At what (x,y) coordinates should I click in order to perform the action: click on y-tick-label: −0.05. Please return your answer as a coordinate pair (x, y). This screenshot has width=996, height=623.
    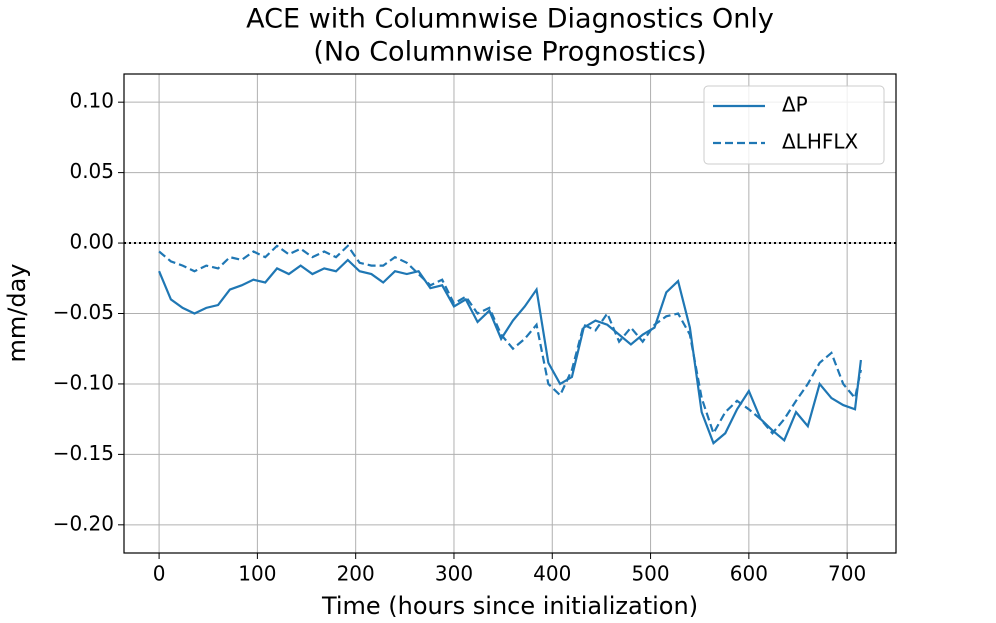
    Looking at the image, I should click on (83, 312).